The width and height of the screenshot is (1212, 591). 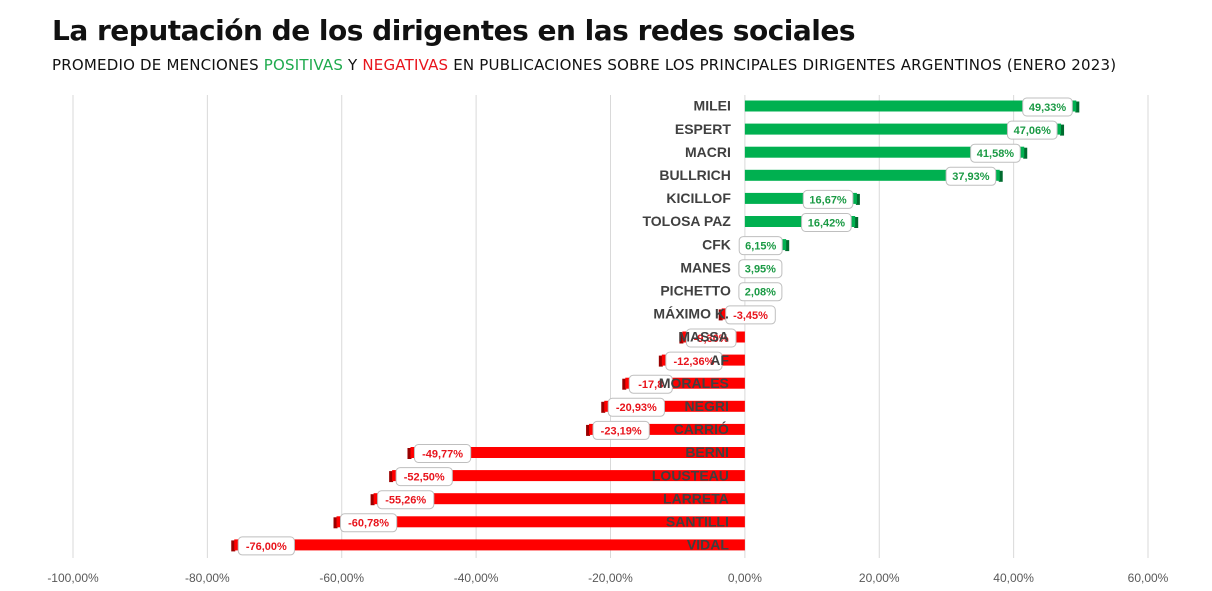 I want to click on category-label: AF, so click(x=719, y=360).